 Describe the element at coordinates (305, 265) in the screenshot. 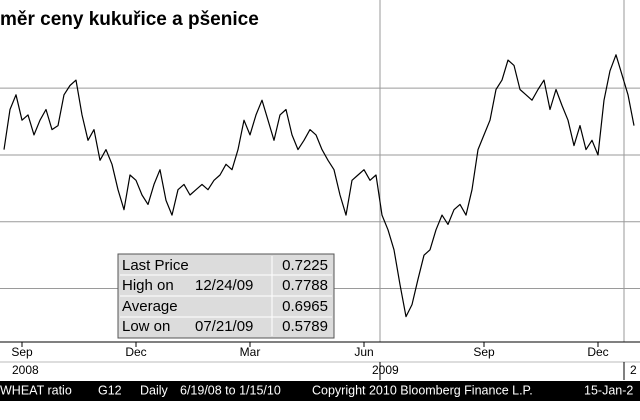

I see `stat-value: 0.7225` at that location.